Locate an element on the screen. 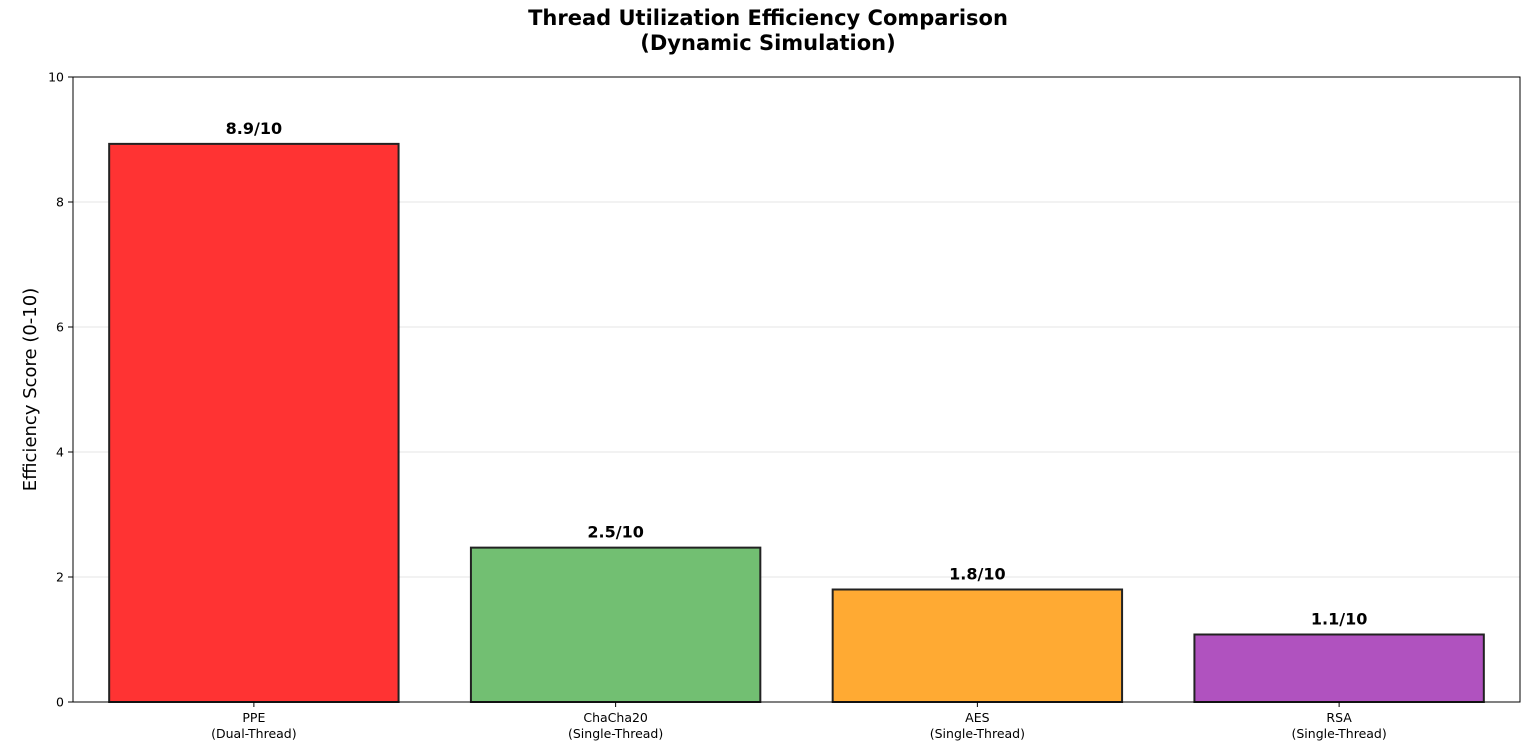  y-tick-label: 4 is located at coordinates (60, 452).